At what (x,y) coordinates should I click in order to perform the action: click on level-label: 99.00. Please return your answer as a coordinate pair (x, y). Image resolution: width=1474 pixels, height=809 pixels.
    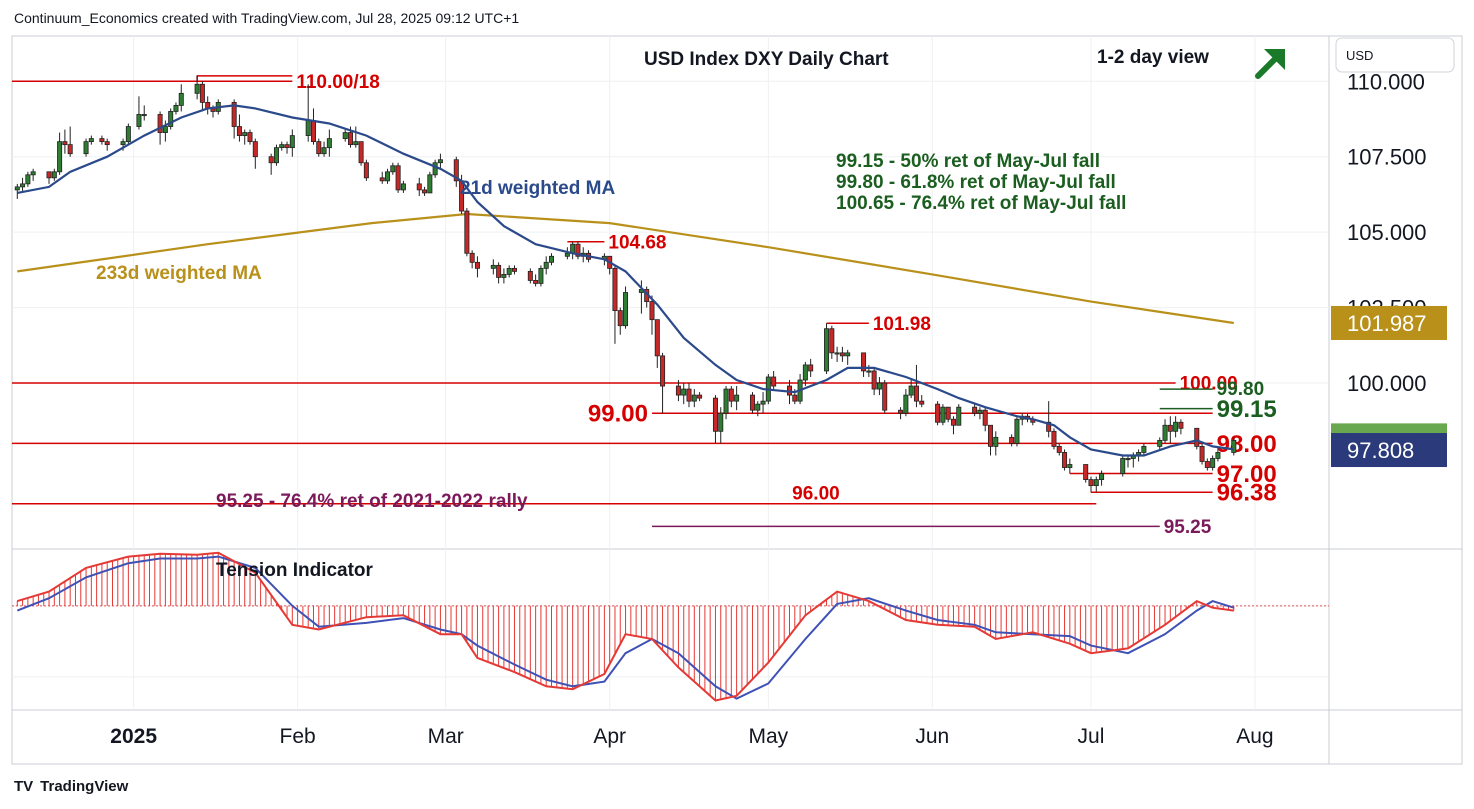
    Looking at the image, I should click on (618, 414).